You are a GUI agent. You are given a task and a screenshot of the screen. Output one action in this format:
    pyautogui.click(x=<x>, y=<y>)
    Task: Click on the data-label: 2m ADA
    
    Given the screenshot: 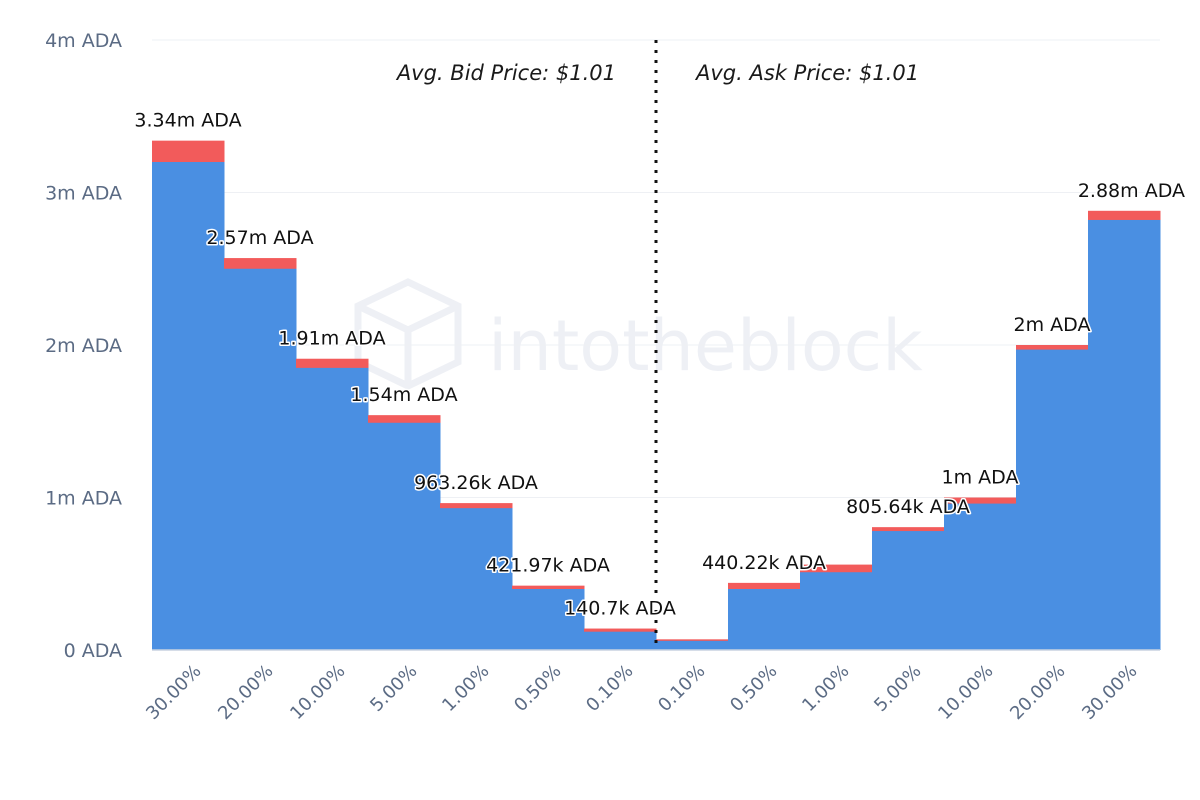 What is the action you would take?
    pyautogui.click(x=1052, y=325)
    